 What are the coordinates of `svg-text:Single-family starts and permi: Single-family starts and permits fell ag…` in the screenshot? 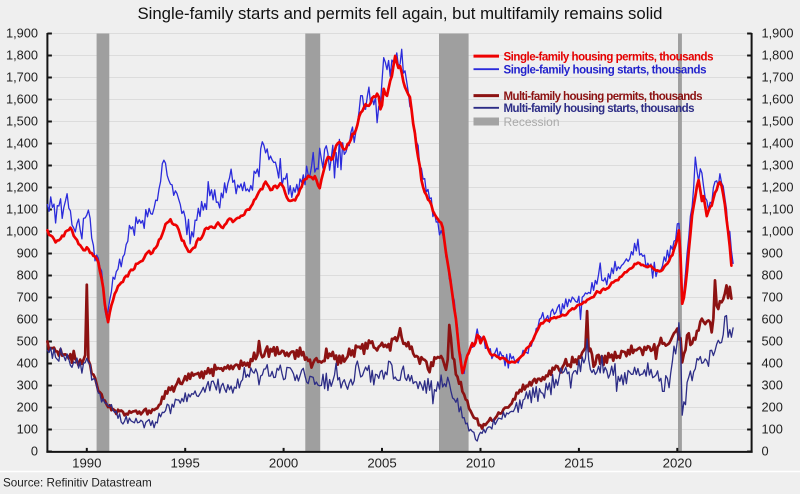 It's located at (399, 13).